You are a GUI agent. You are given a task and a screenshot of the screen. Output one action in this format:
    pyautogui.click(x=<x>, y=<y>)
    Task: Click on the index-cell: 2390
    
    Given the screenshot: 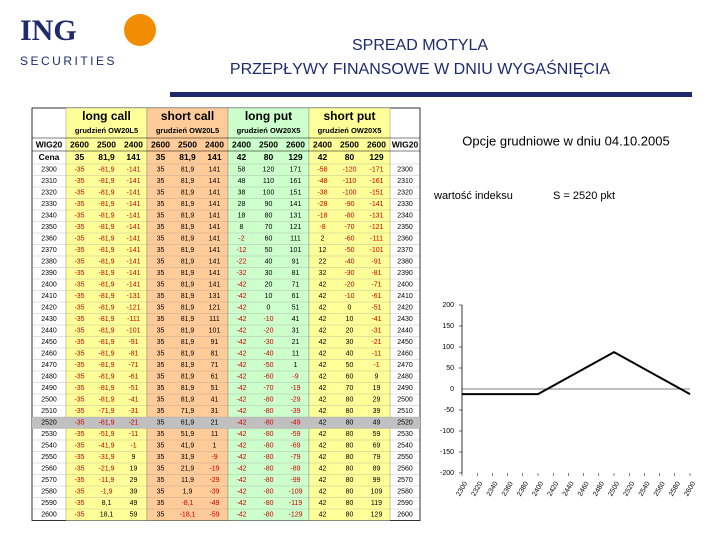 What is the action you would take?
    pyautogui.click(x=405, y=273)
    